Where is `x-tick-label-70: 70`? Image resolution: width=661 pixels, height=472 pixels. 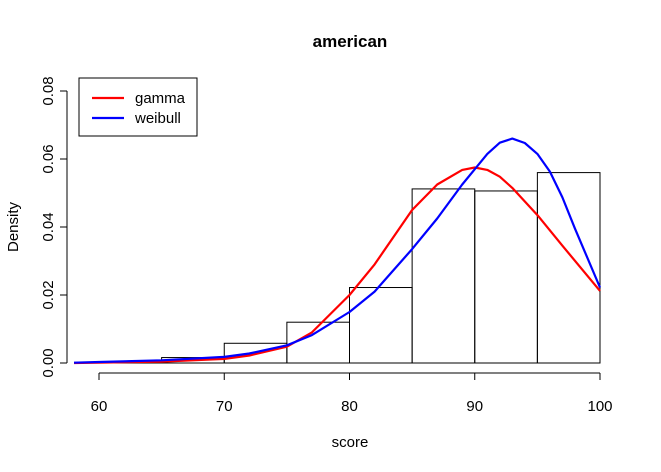
x-tick-label-70: 70 is located at coordinates (224, 406).